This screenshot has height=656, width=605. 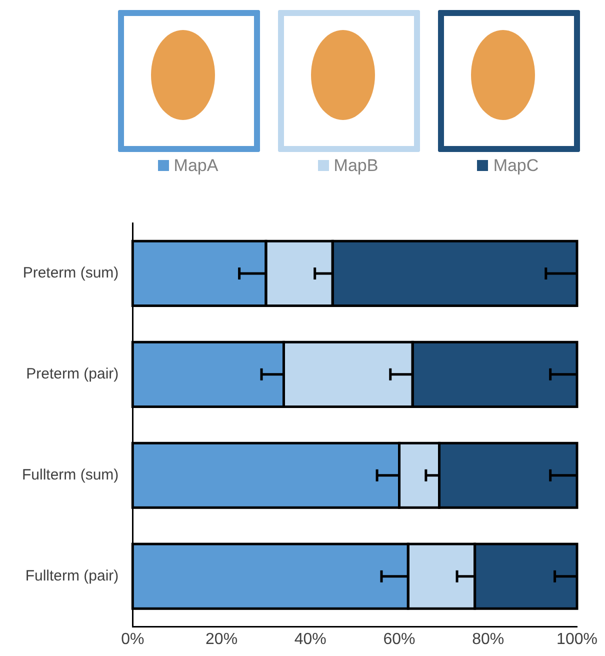 What do you see at coordinates (310, 639) in the screenshot?
I see `x-tick-label: 40%` at bounding box center [310, 639].